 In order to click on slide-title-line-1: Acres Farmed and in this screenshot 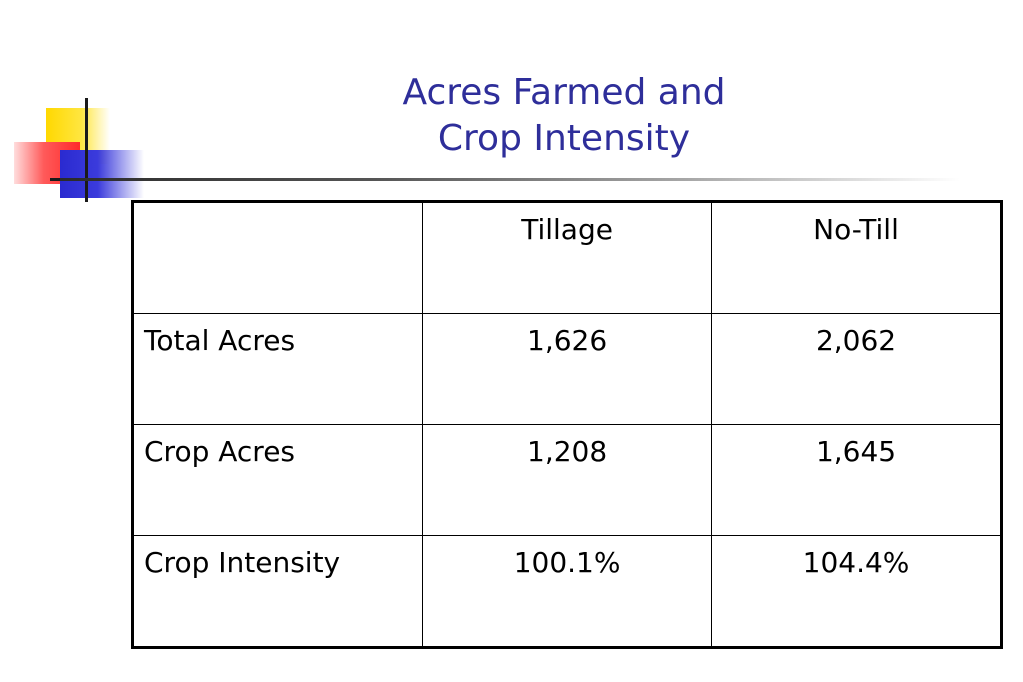, I will do `click(564, 92)`.